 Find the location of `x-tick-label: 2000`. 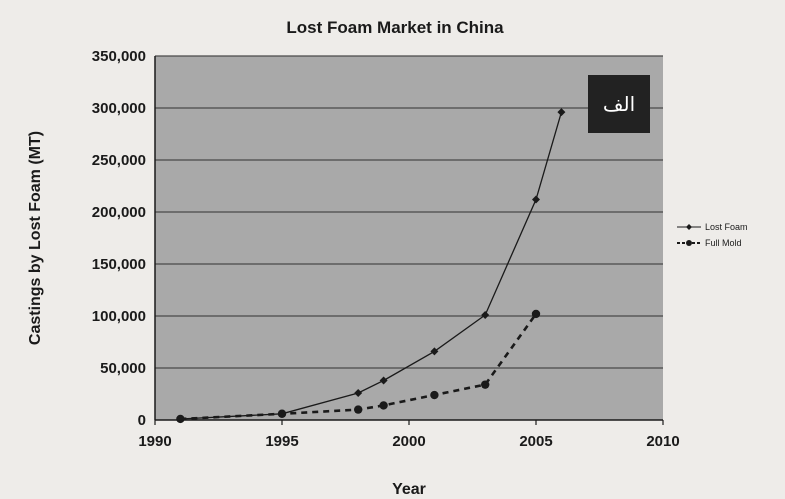

x-tick-label: 2000 is located at coordinates (408, 441).